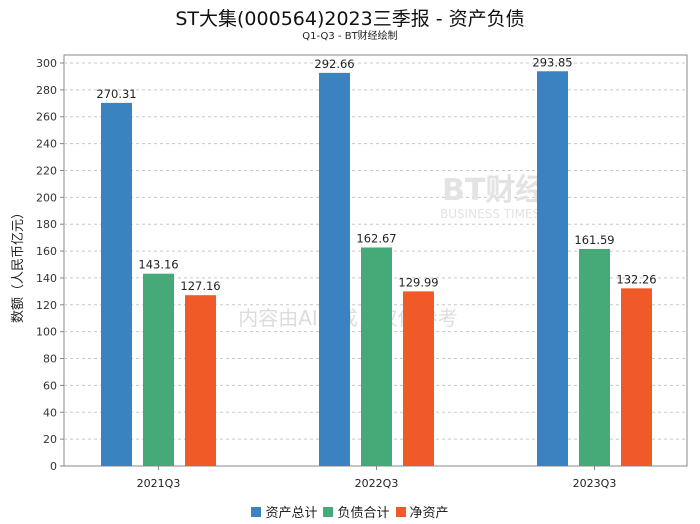 This screenshot has width=700, height=524. I want to click on y-tick-label: 0, so click(53, 466).